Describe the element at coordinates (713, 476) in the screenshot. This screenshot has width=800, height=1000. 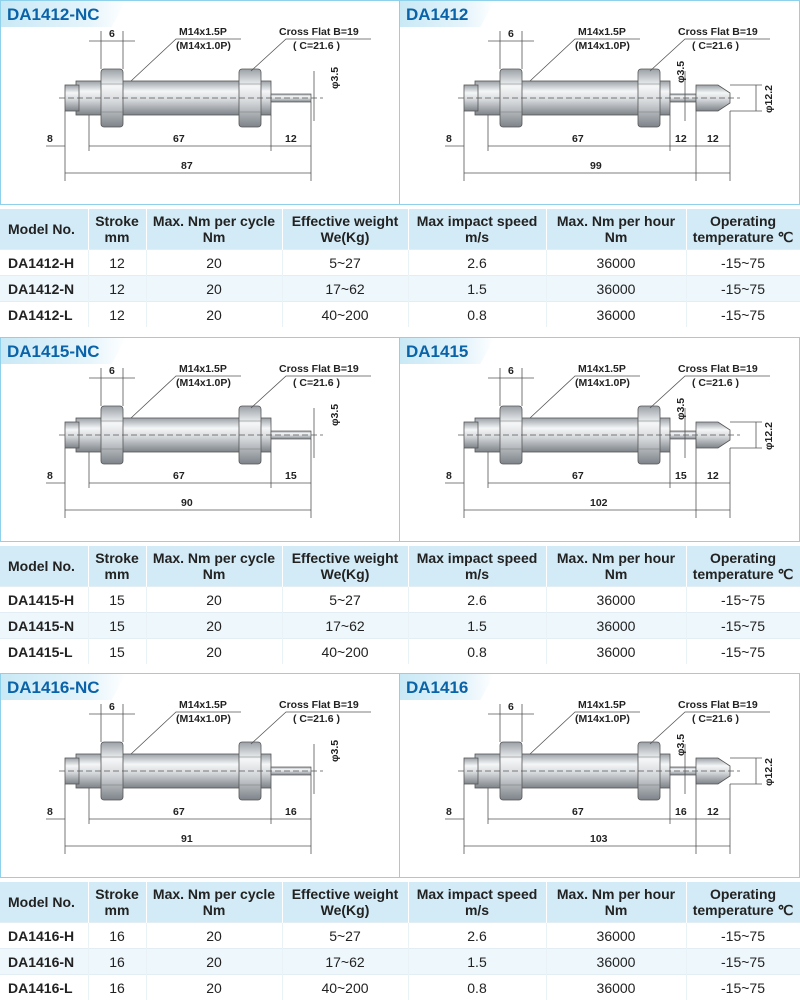
I see `dim-cap-length: 12` at that location.